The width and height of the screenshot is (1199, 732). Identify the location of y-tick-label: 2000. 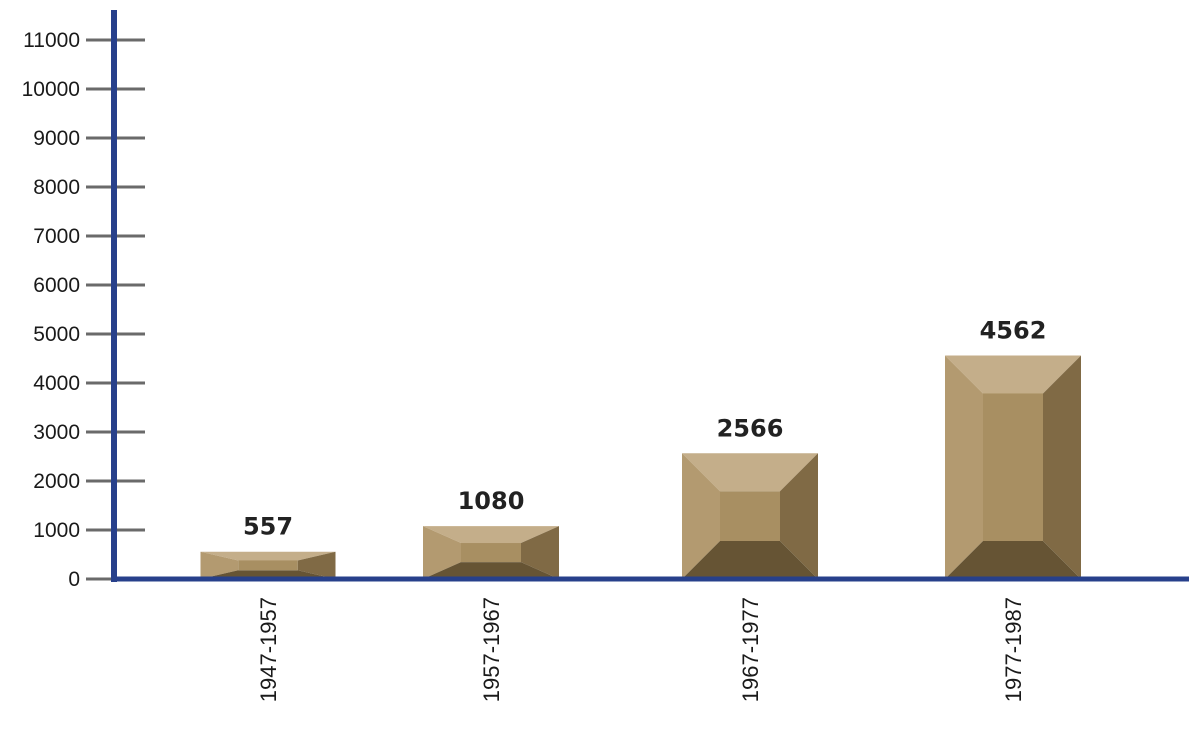
(56, 481).